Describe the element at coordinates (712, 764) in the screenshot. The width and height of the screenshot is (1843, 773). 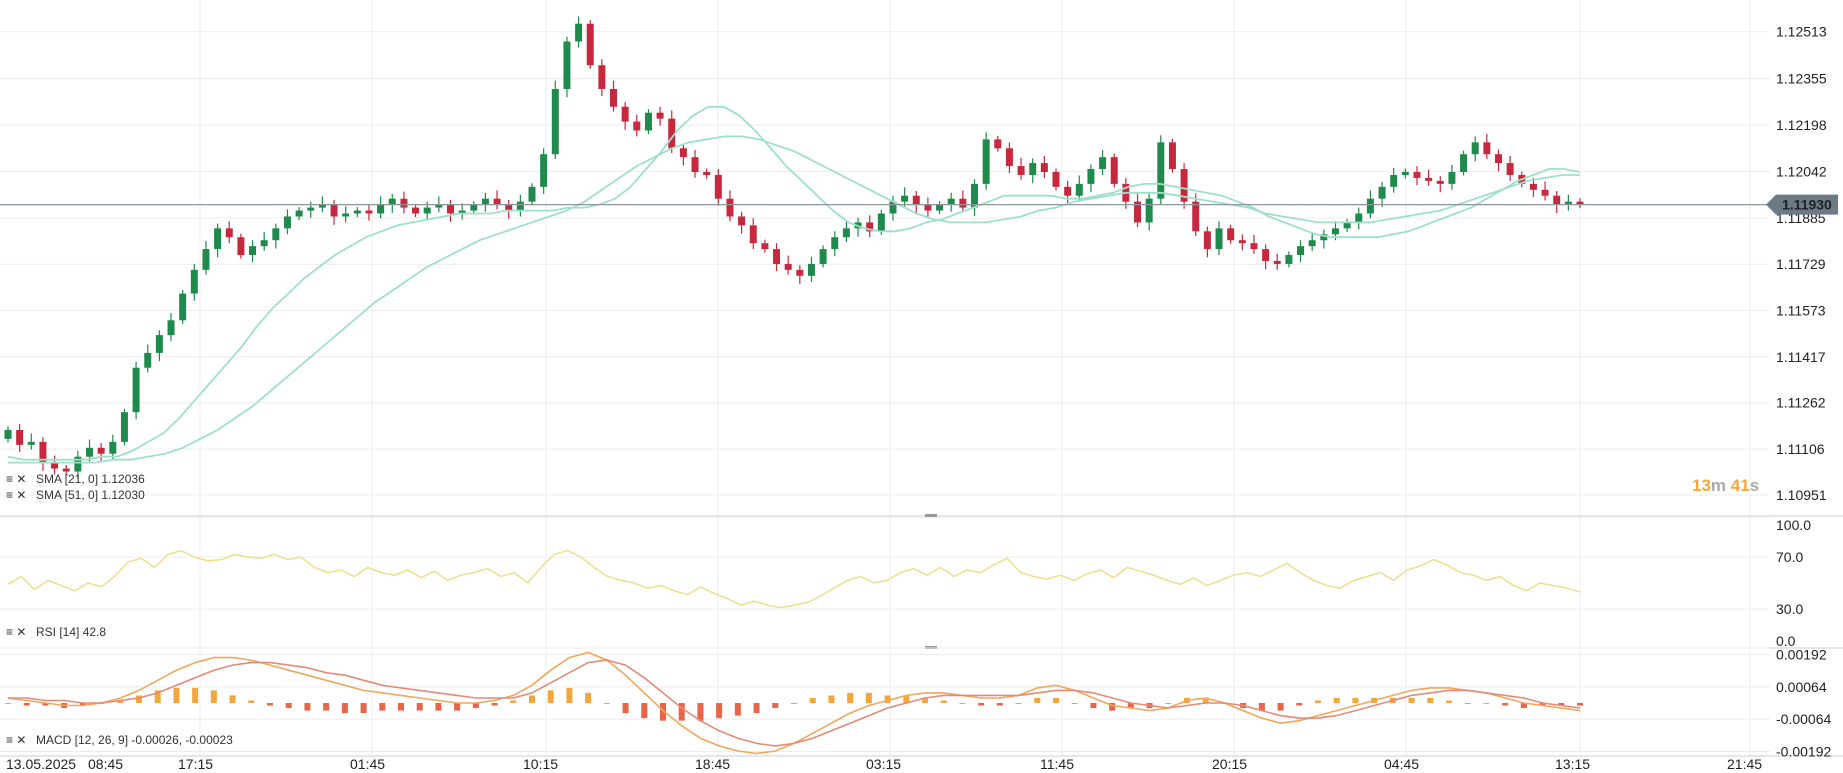
I see `x-tick-label: 18:45` at that location.